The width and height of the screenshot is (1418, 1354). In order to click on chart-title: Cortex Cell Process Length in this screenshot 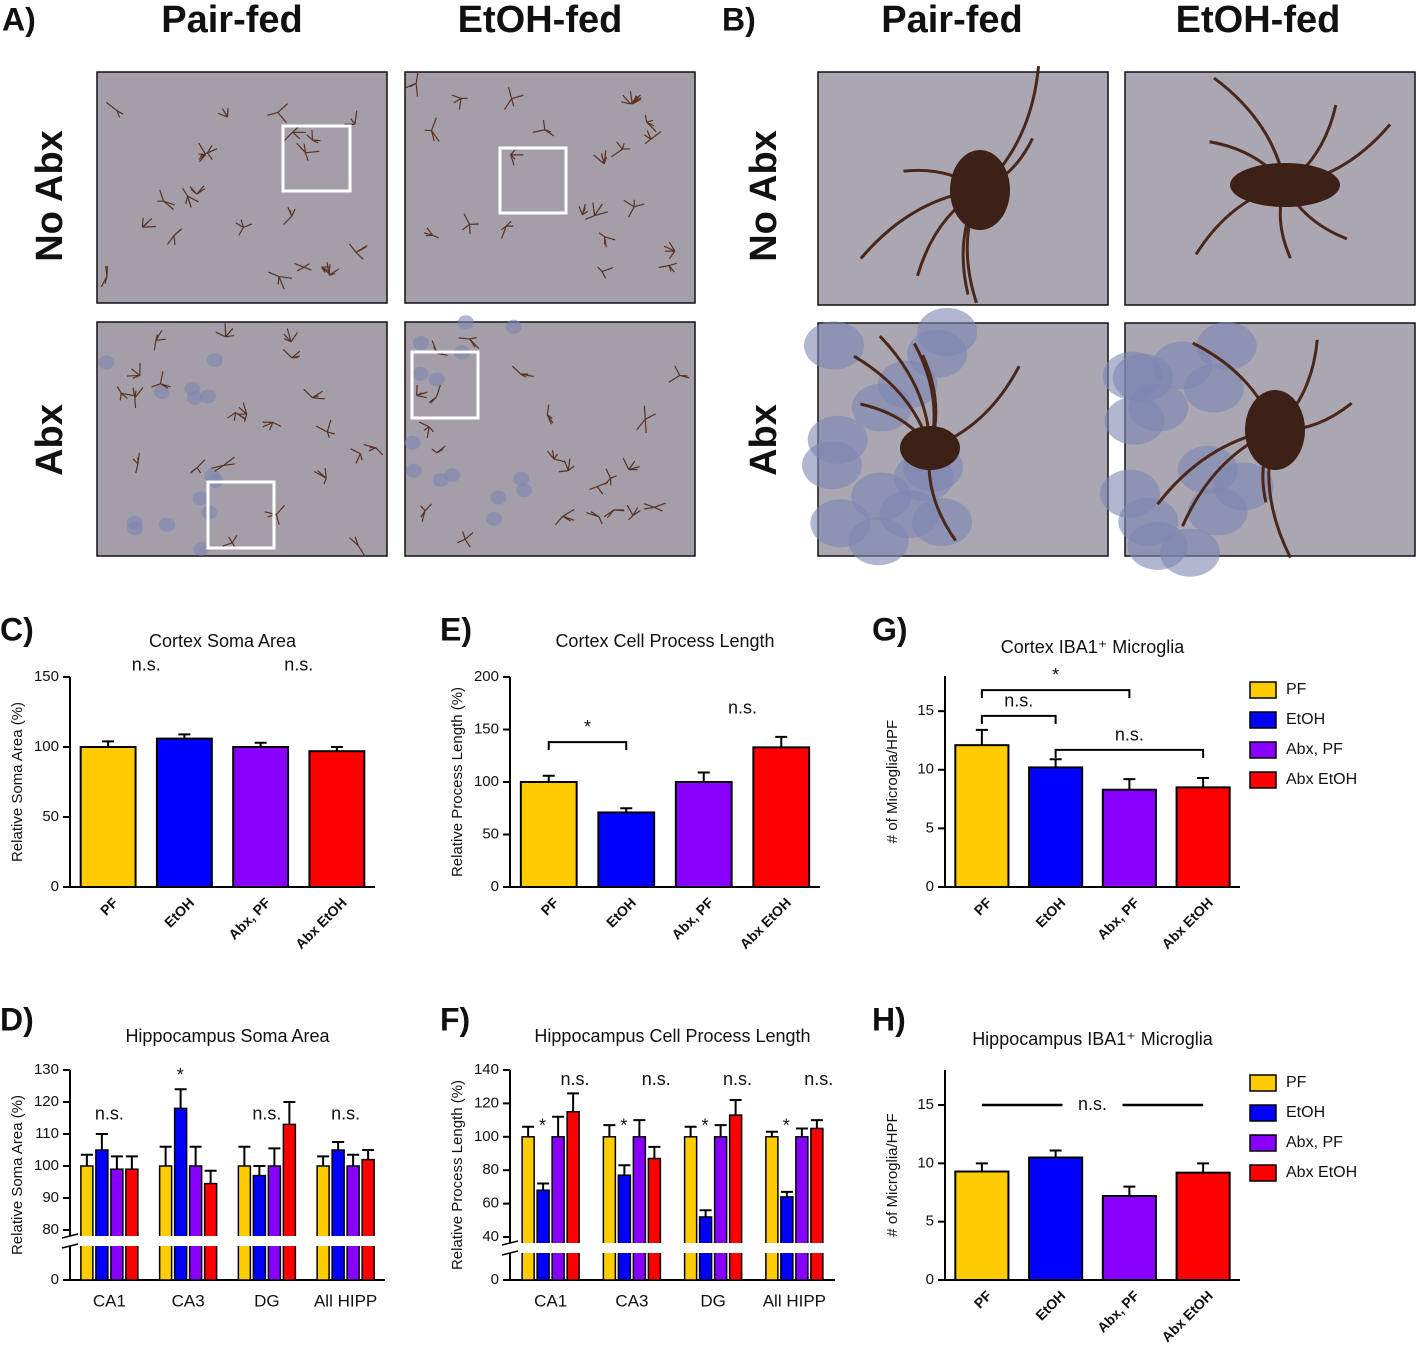, I will do `click(664, 641)`.